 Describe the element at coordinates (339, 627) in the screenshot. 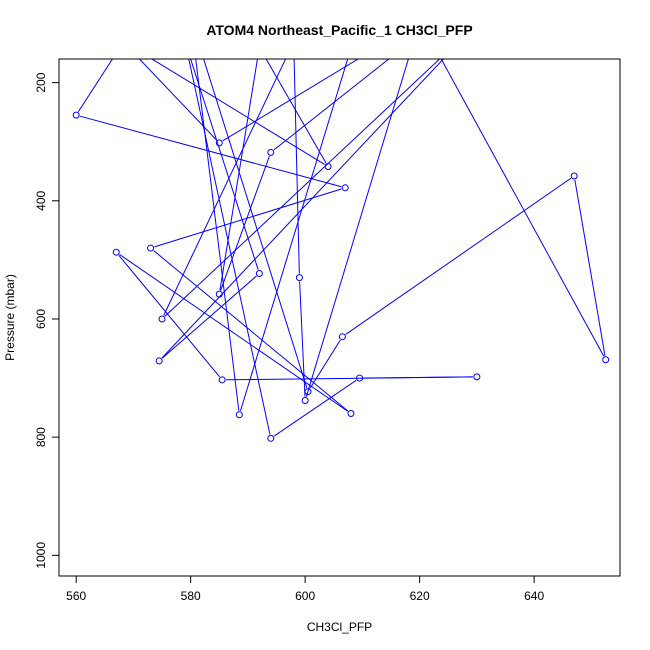

I see `x-axis-label: CH3Cl_PFP` at that location.